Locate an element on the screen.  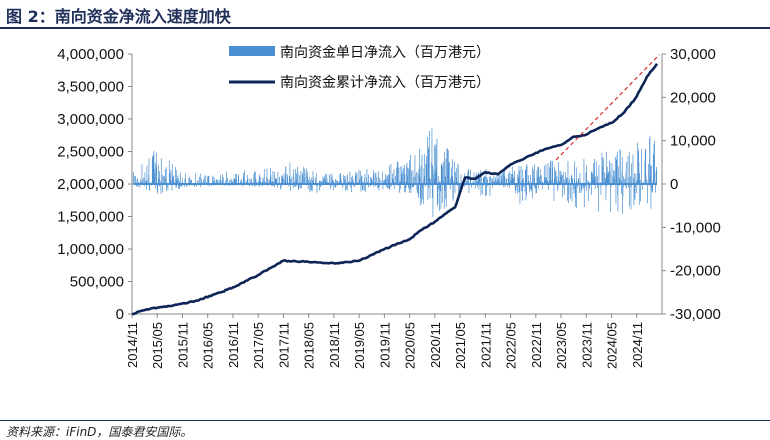
left-tick-label: 3,500,000 is located at coordinates (90, 87).